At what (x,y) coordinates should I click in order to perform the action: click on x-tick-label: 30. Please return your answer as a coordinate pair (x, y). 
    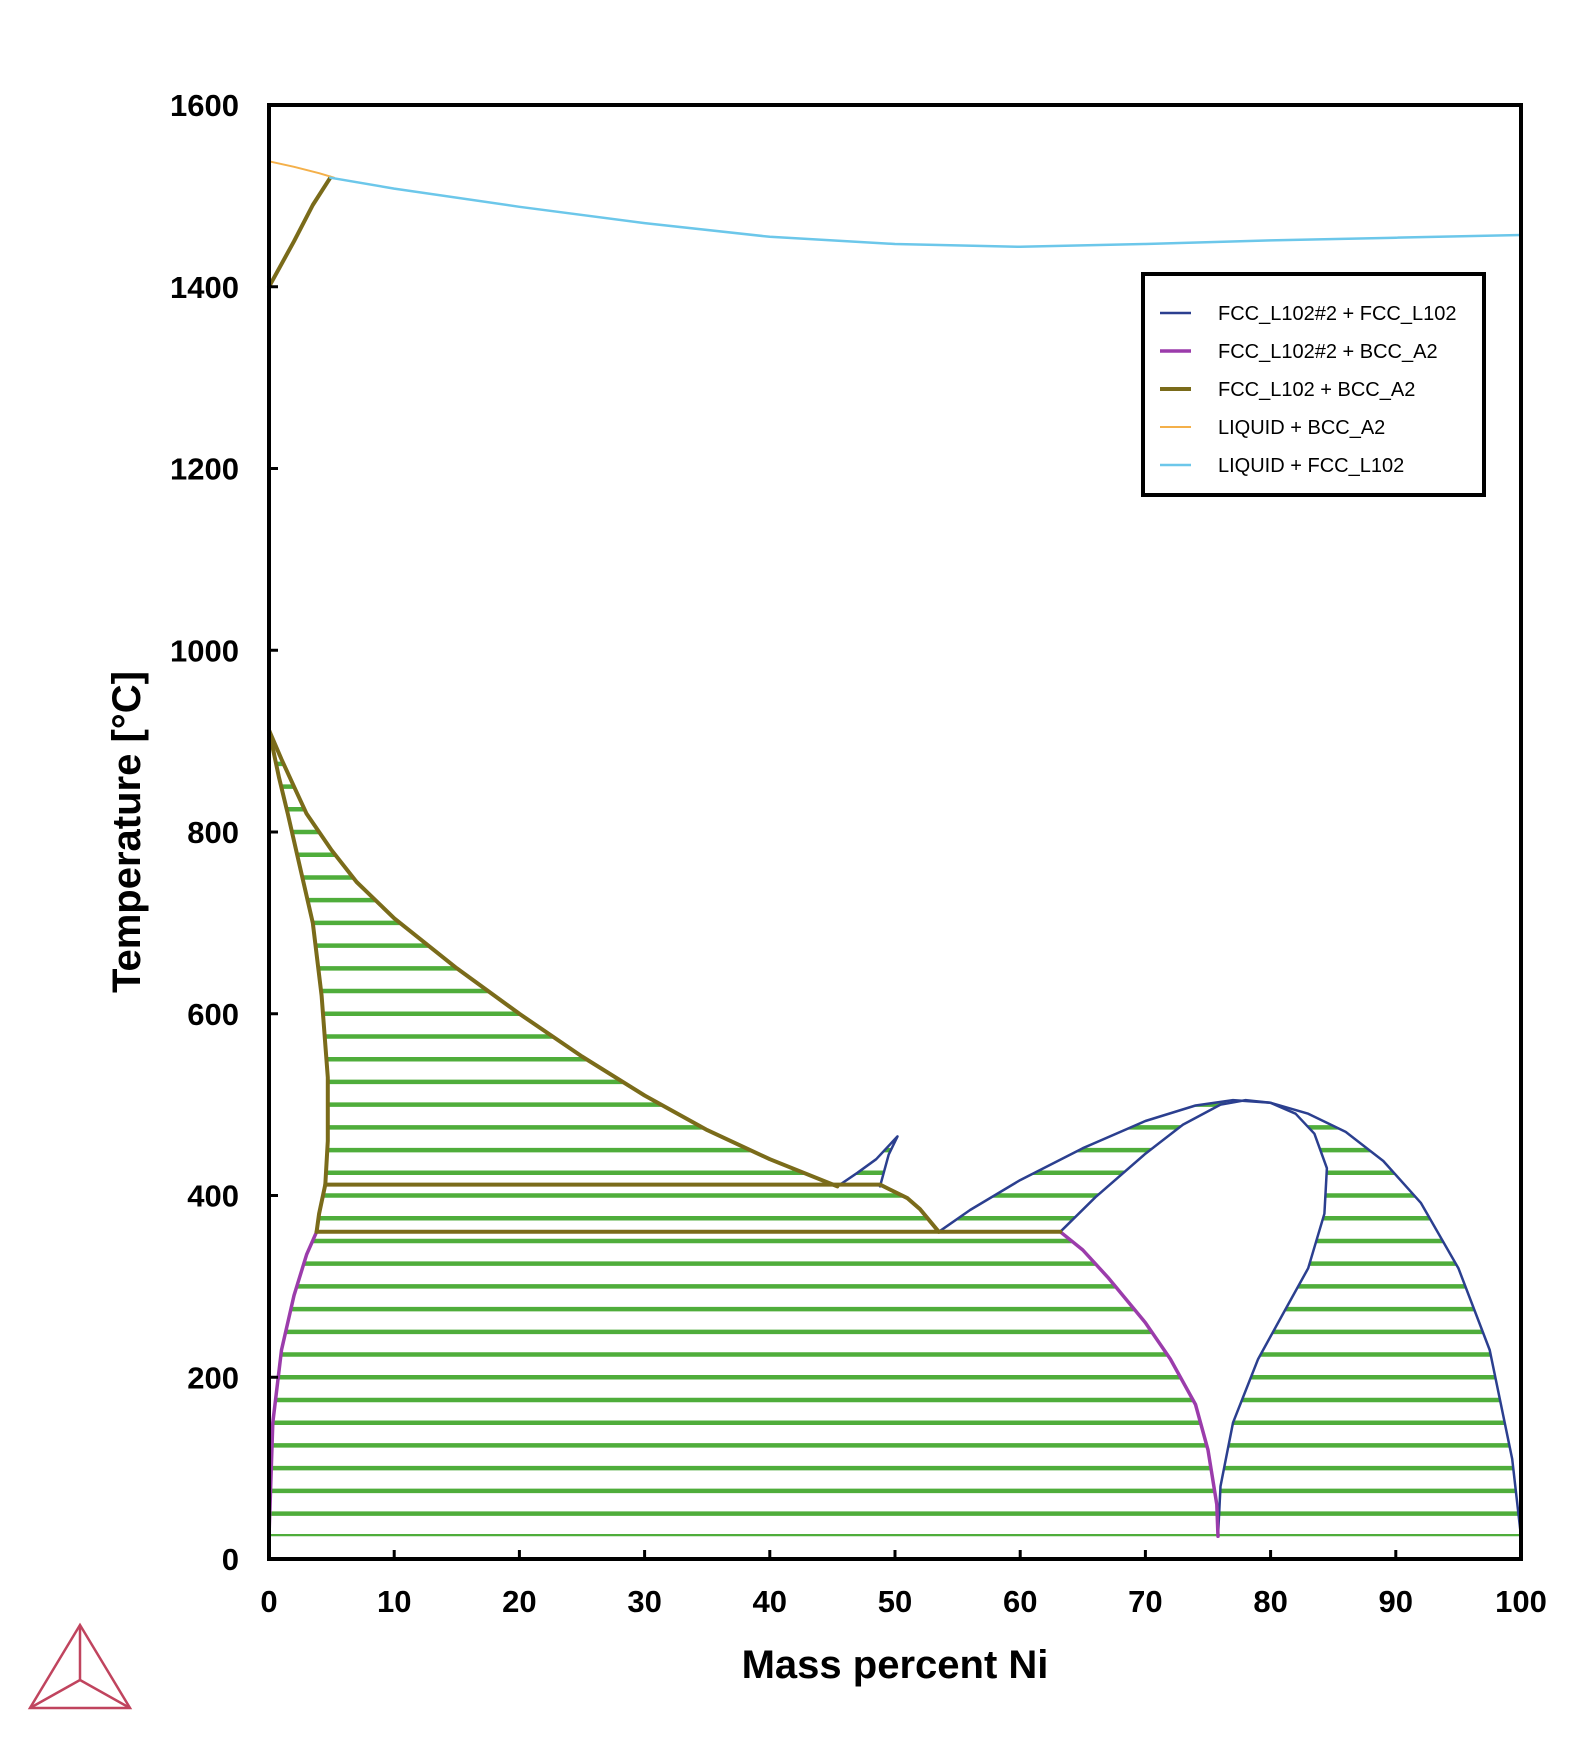
    Looking at the image, I should click on (644, 1601).